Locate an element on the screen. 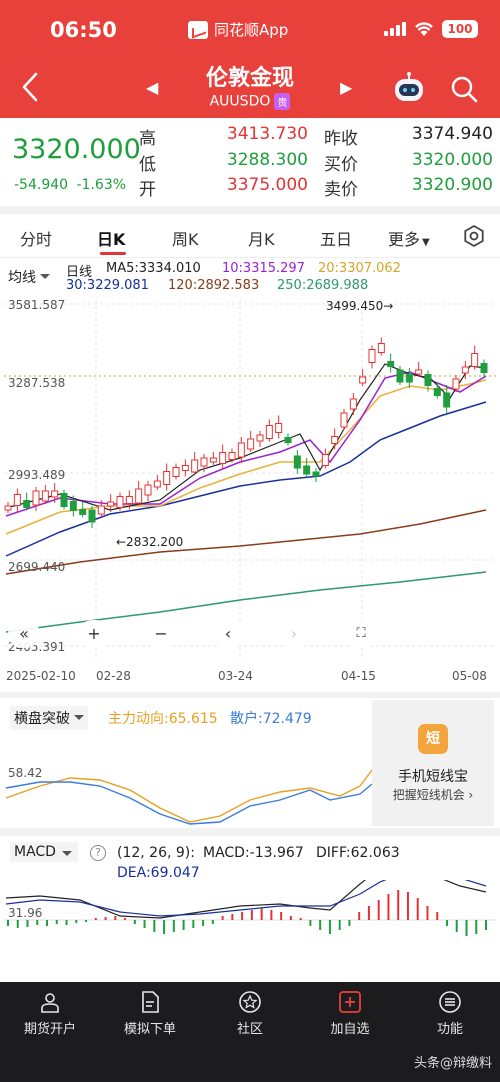 Image resolution: width=500 pixels, height=1082 pixels. ma120-value: 120:2892.583 is located at coordinates (214, 285).